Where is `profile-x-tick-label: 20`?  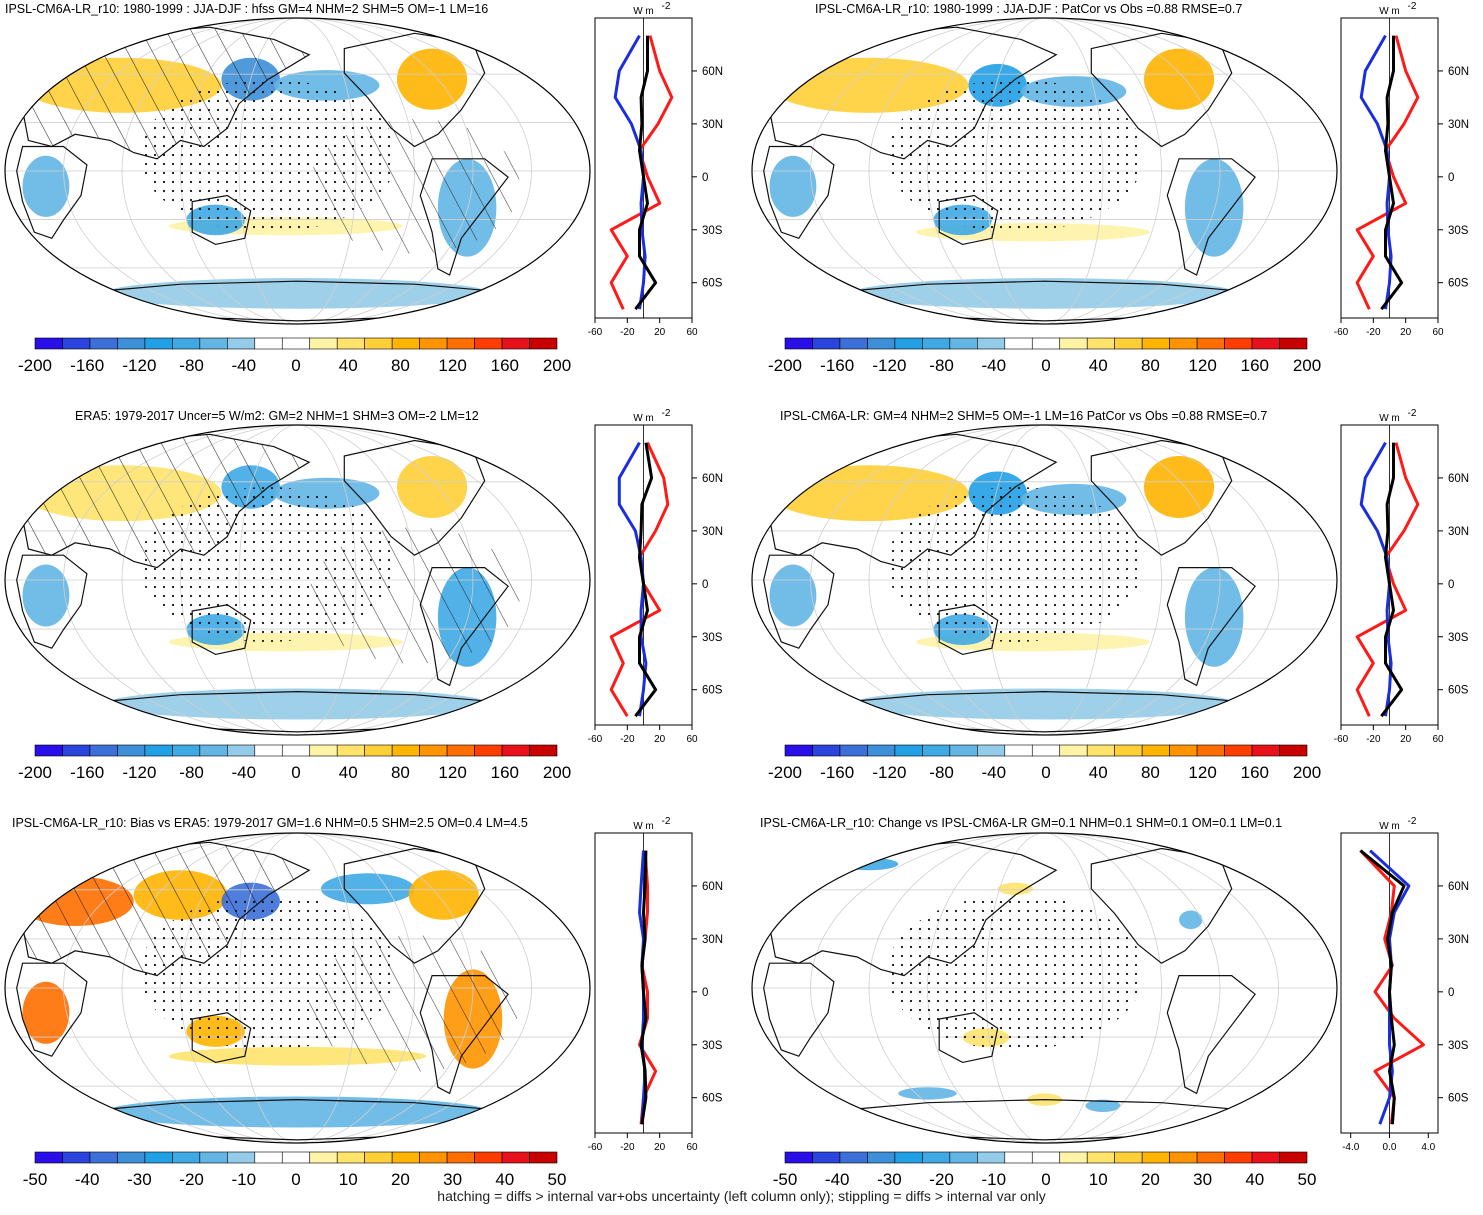
profile-x-tick-label: 20 is located at coordinates (1406, 739).